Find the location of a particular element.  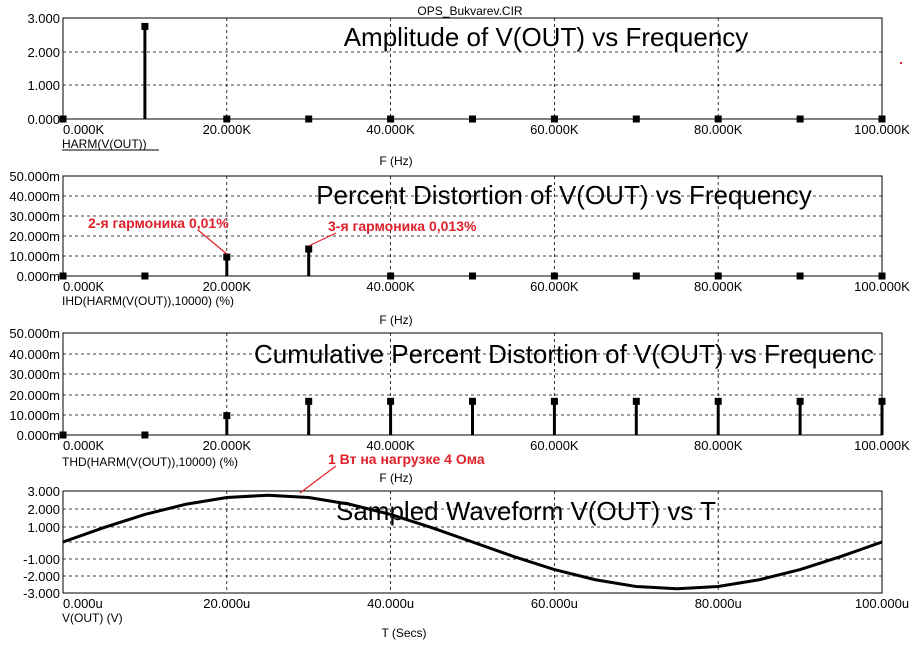

y-tick-label: -1.000 is located at coordinates (41, 559).